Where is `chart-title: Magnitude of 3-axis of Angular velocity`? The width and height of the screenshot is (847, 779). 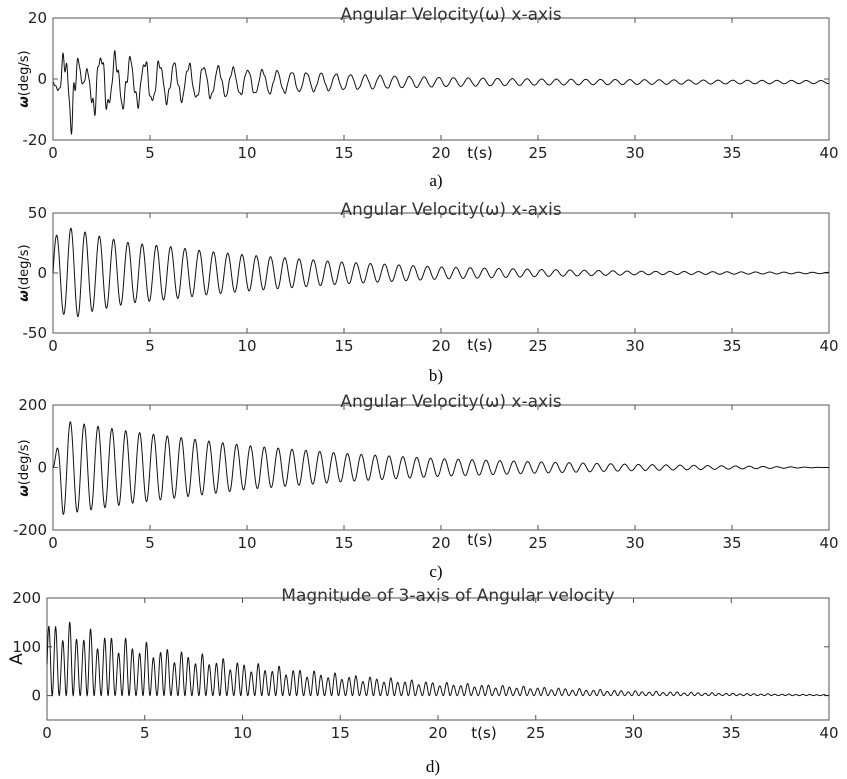
chart-title: Magnitude of 3-axis of Angular velocity is located at coordinates (447, 596).